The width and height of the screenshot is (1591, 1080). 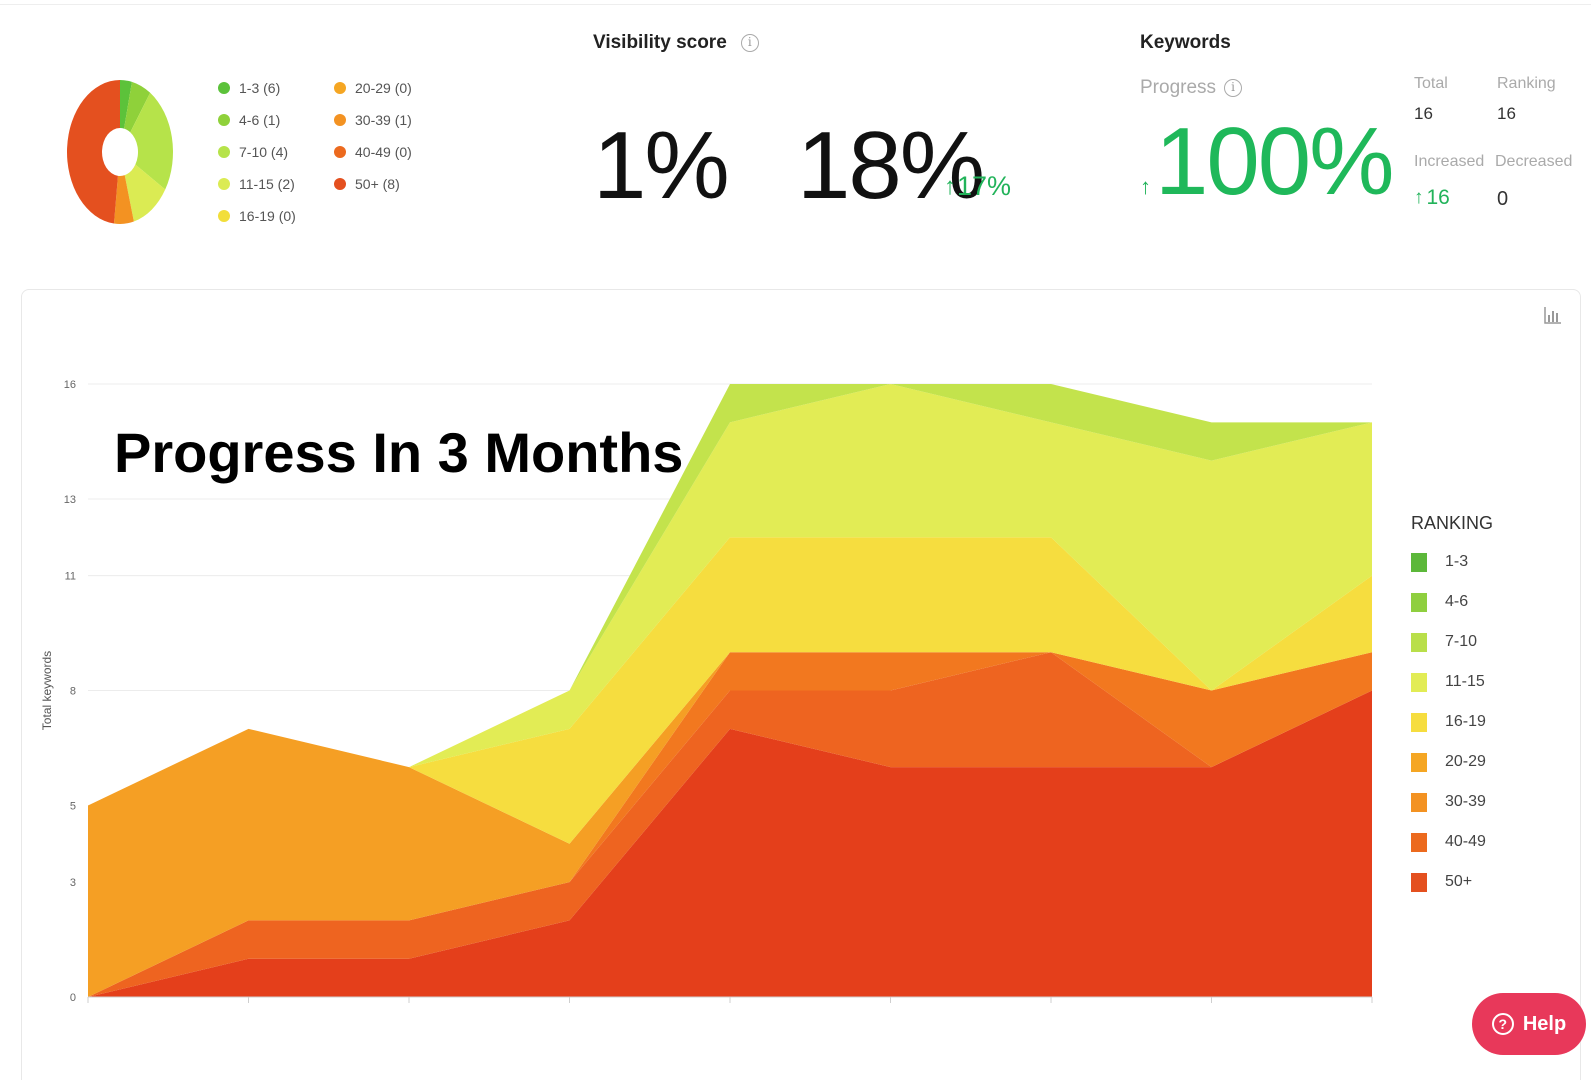 I want to click on y-tick-label: 5, so click(x=73, y=806).